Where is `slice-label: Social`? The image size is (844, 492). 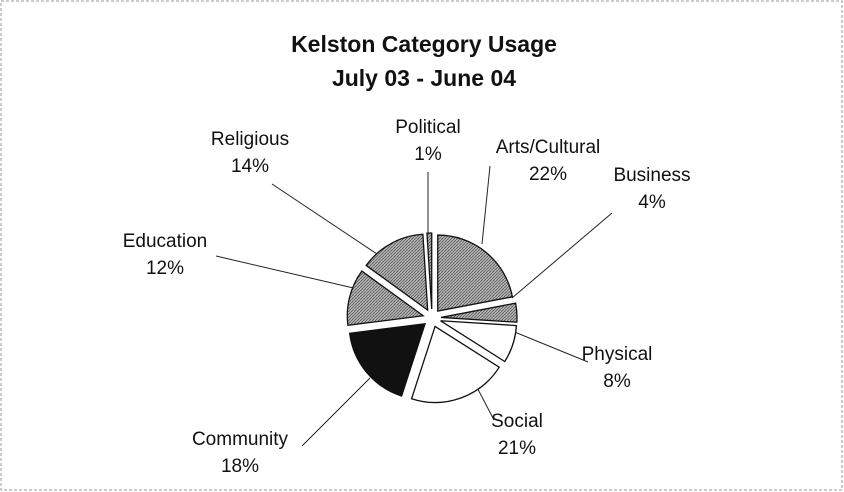 slice-label: Social is located at coordinates (517, 421).